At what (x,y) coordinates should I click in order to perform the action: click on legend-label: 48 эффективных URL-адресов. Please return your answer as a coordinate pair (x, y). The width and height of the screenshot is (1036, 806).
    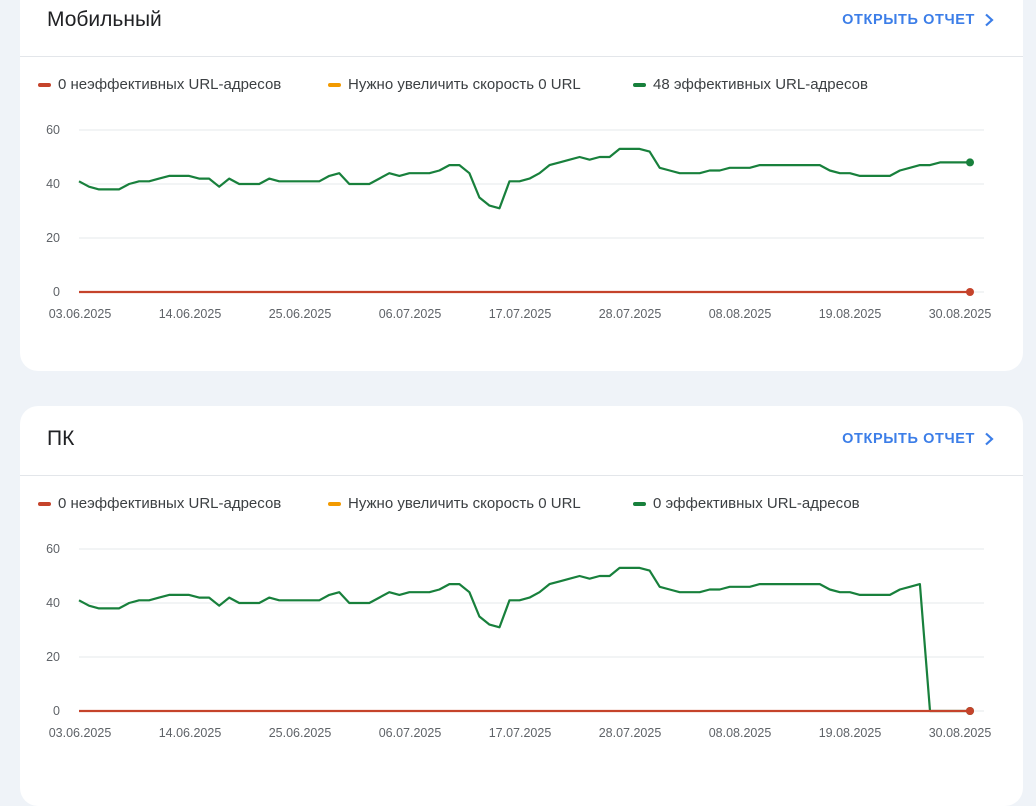
    Looking at the image, I should click on (760, 84).